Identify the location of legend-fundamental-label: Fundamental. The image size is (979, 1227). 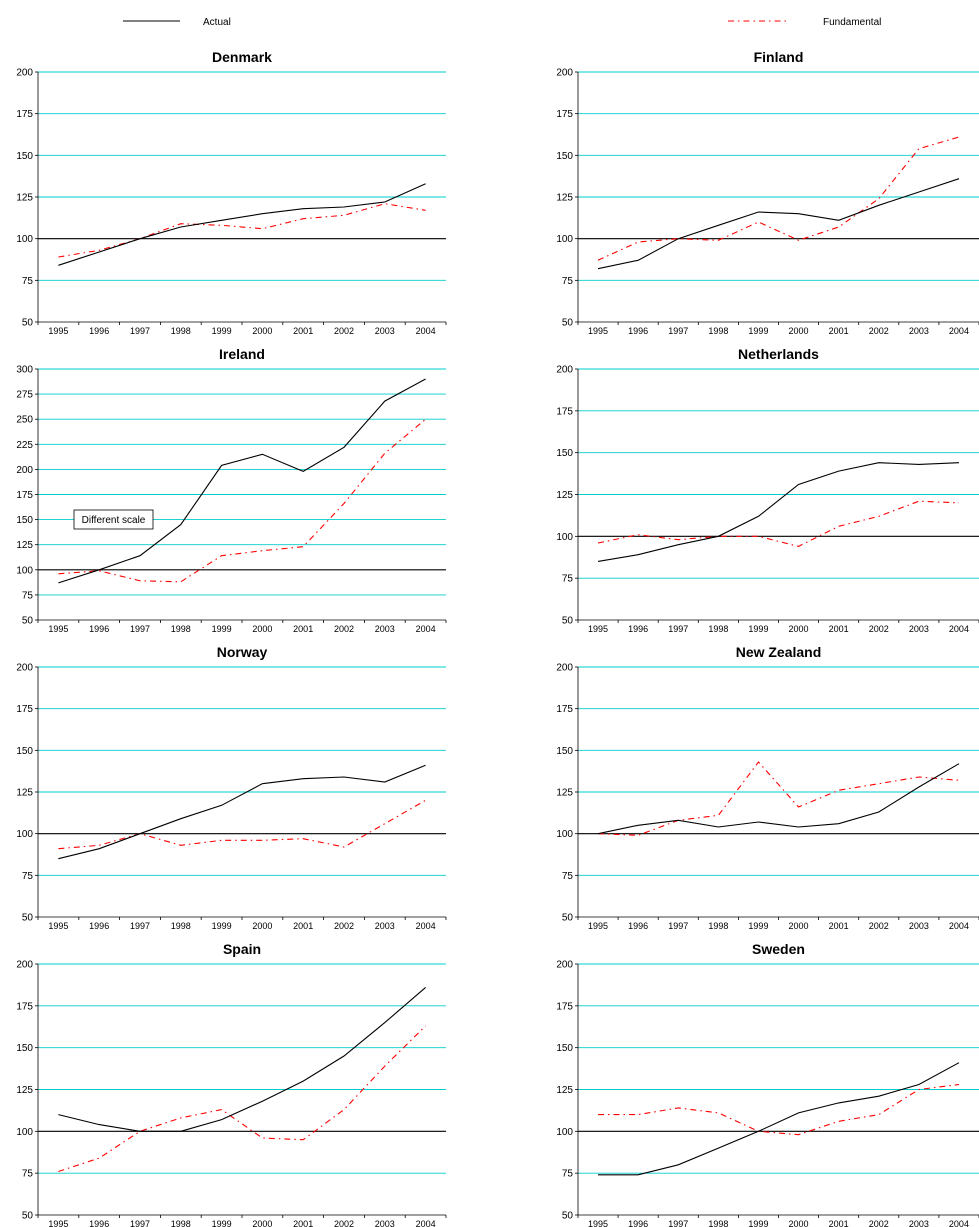
(852, 22).